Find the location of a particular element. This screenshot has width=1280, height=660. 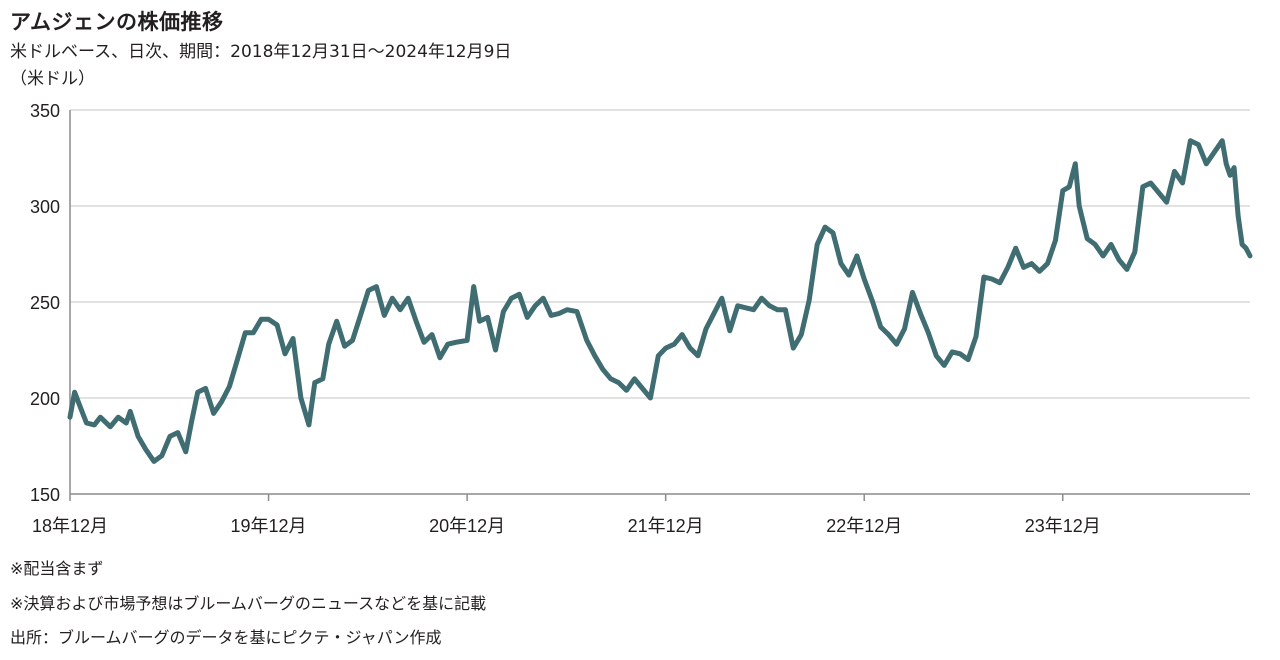

y-tick-label: 200 is located at coordinates (45, 399).